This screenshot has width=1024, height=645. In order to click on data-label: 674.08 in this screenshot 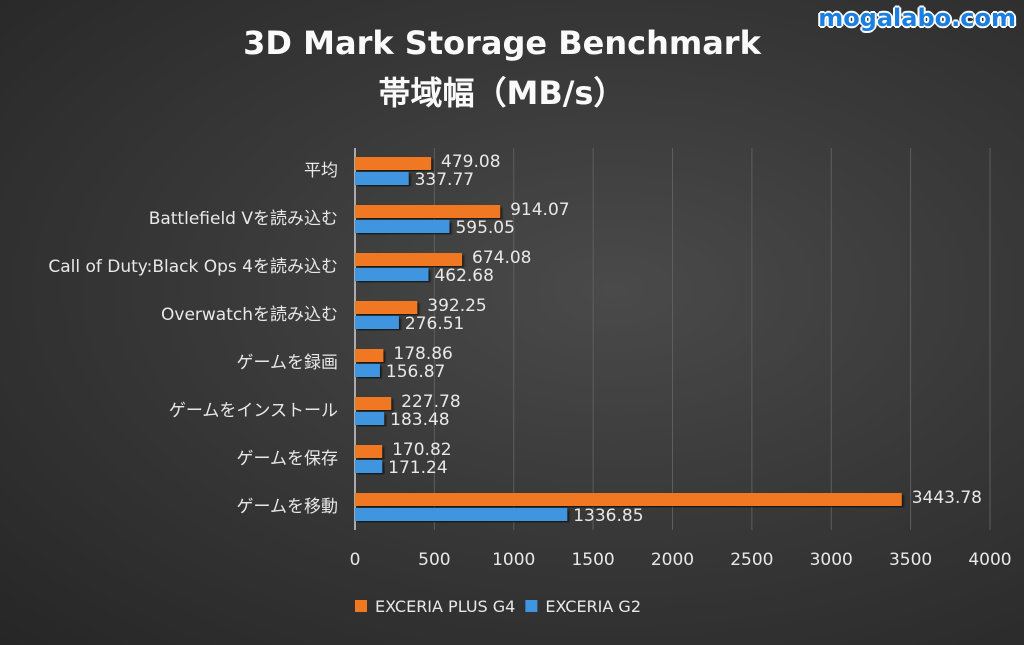, I will do `click(501, 258)`.